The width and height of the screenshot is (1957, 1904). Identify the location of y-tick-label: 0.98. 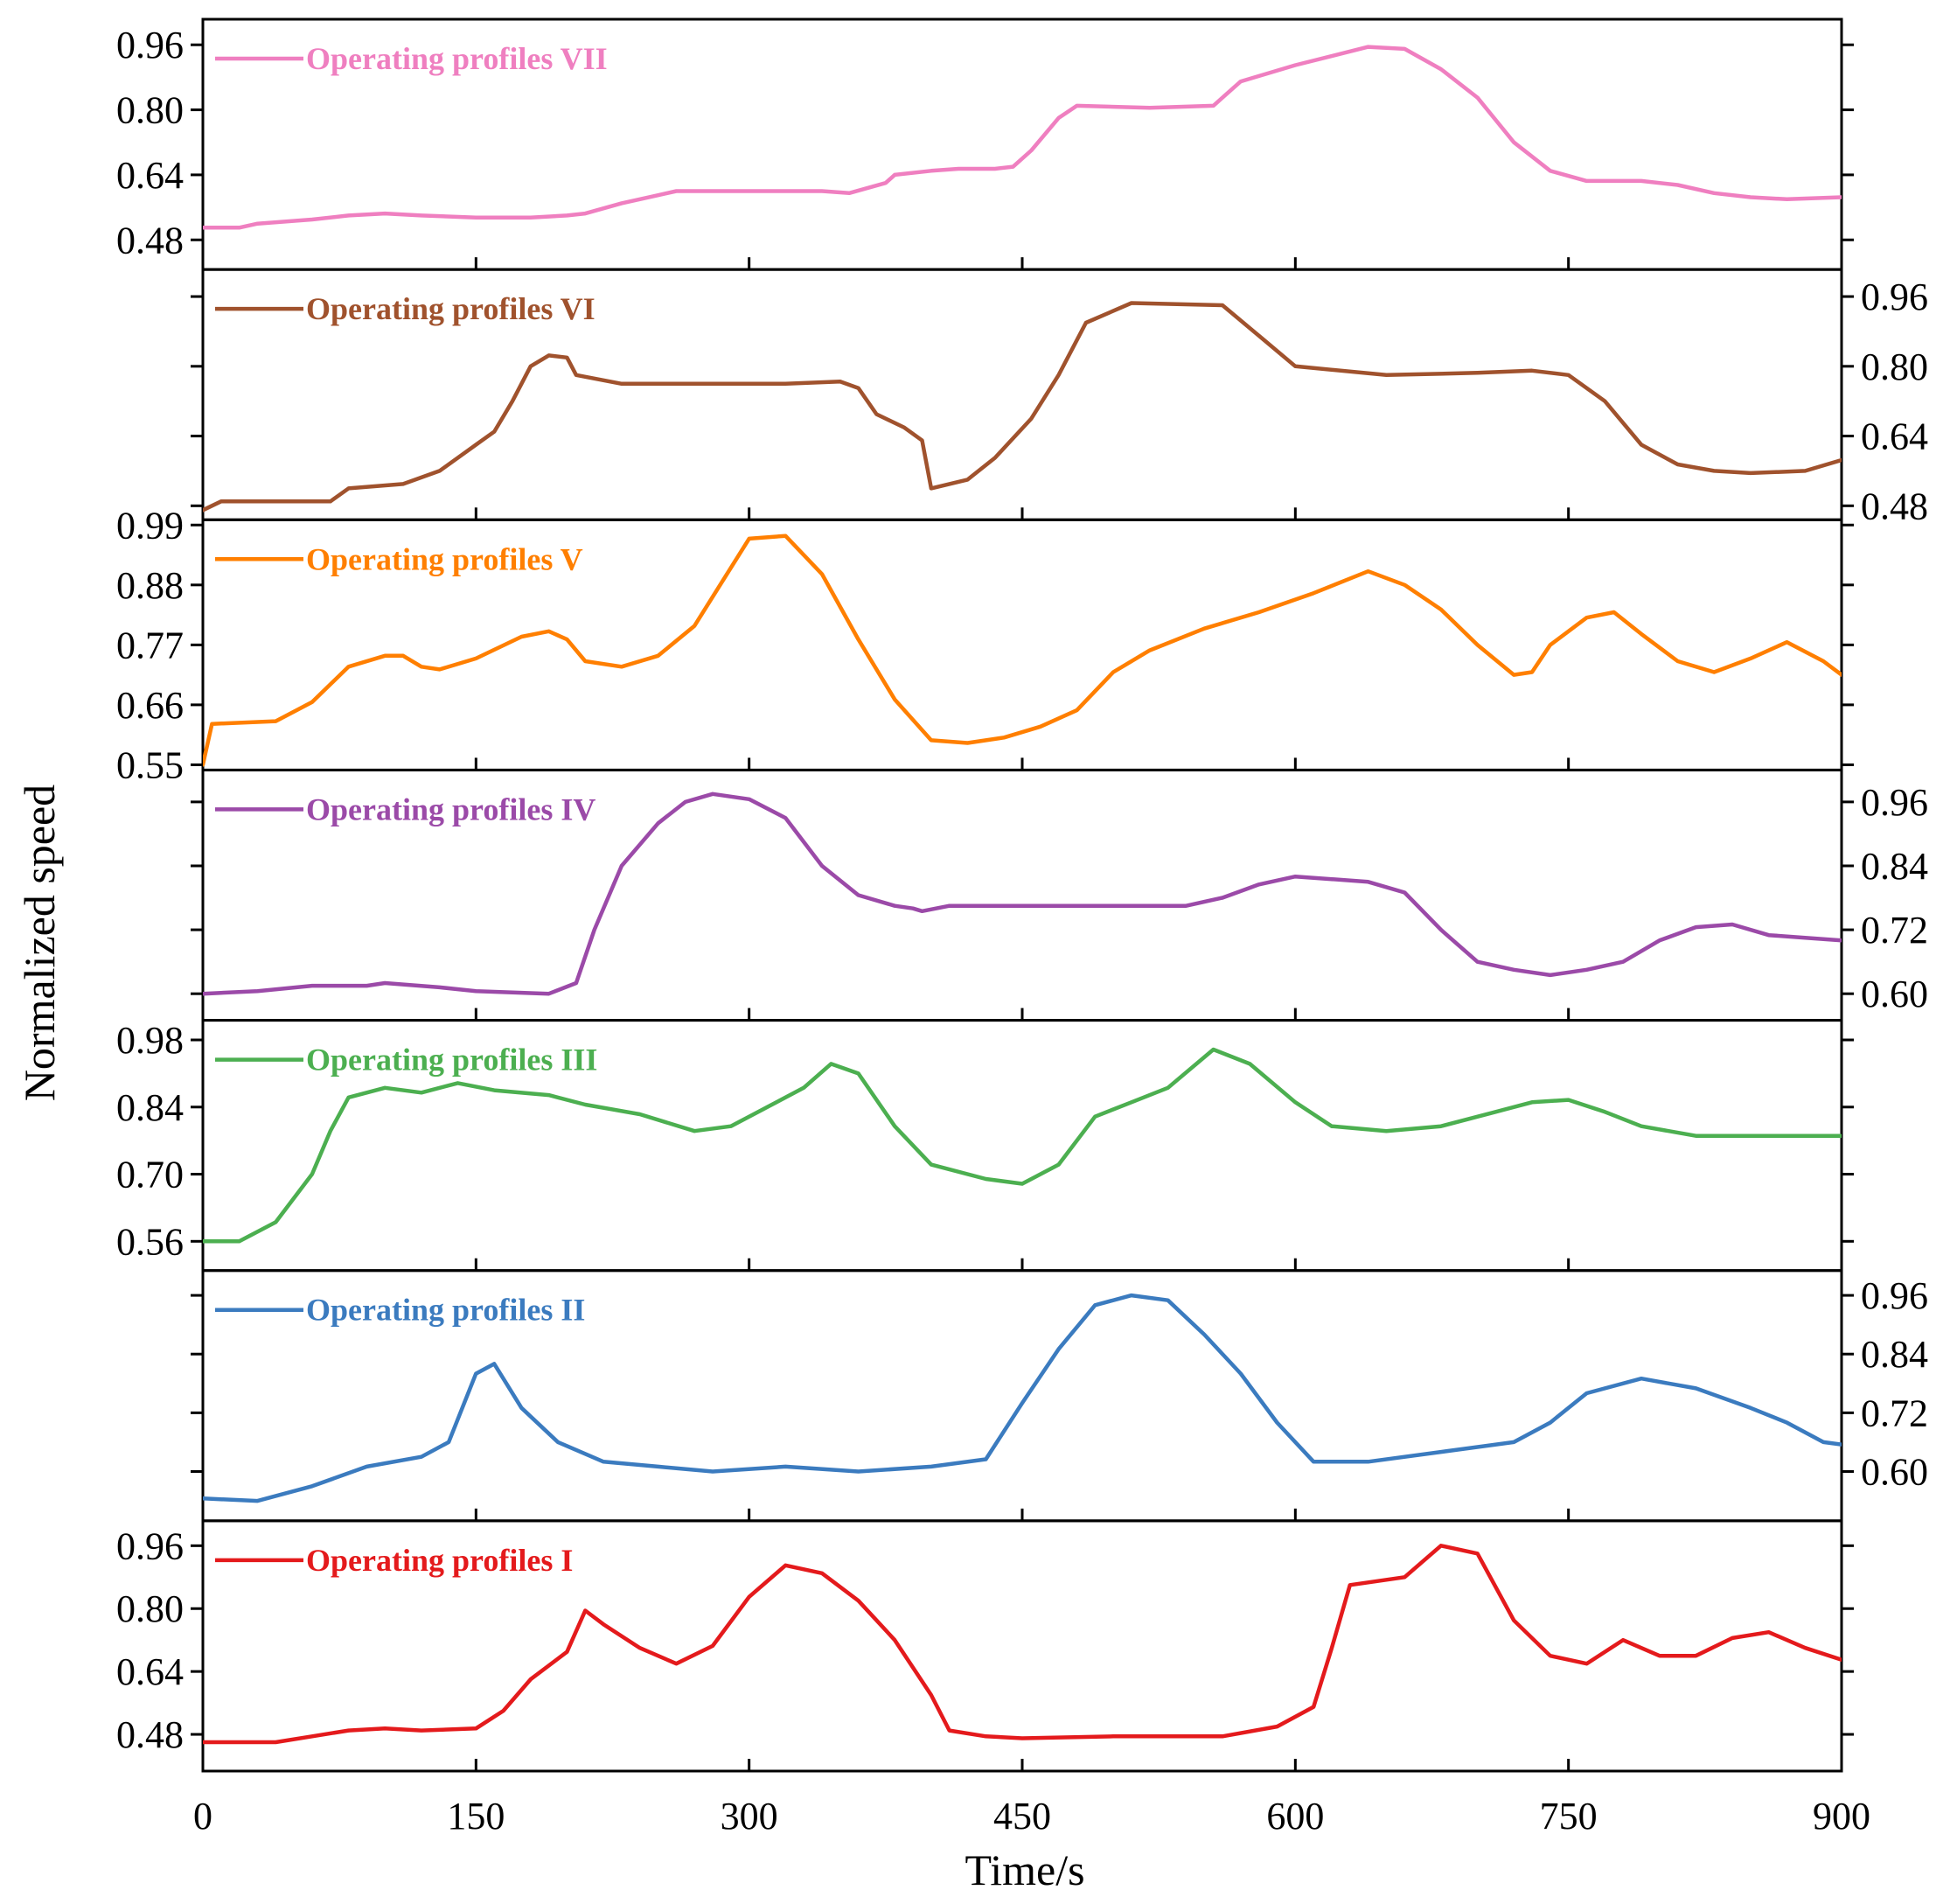
(150, 1040).